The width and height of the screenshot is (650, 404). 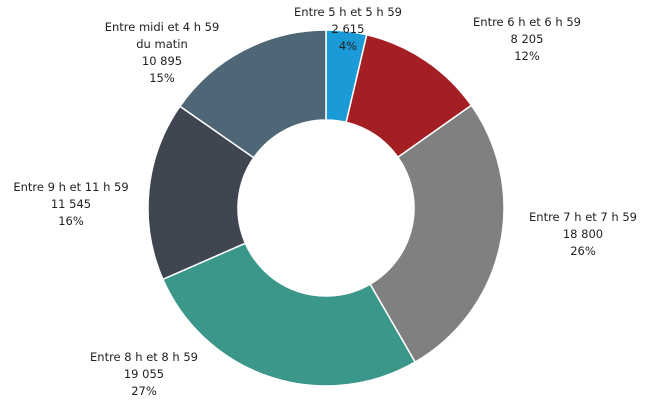 I want to click on slice-label: Entre 5 h et 5 h 59 2 615 4%, so click(x=348, y=29).